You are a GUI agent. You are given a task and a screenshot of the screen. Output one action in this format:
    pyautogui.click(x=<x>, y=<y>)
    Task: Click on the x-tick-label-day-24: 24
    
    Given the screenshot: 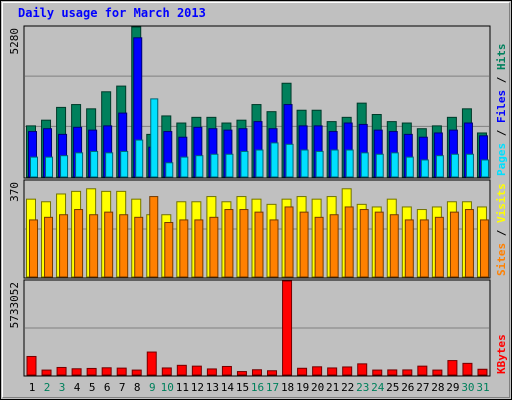 What is the action you would take?
    pyautogui.click(x=378, y=387)
    